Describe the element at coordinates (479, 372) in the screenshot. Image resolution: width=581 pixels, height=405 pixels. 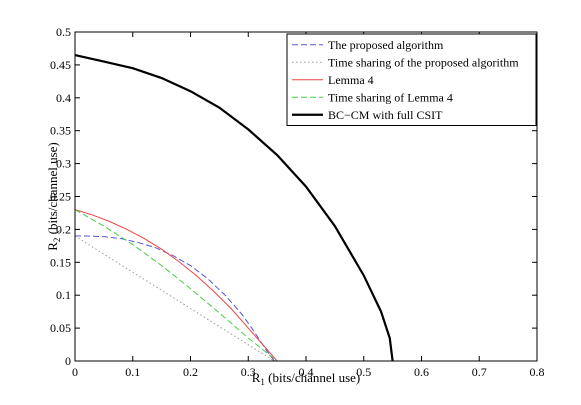
I see `x-tick-label: 0.7` at that location.